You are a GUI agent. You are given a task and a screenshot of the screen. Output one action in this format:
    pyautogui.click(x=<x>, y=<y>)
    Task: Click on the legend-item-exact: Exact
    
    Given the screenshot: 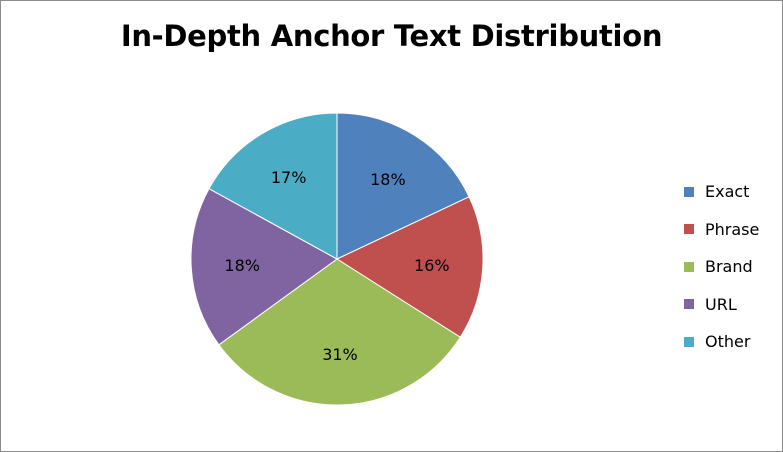 What is the action you would take?
    pyautogui.click(x=729, y=192)
    